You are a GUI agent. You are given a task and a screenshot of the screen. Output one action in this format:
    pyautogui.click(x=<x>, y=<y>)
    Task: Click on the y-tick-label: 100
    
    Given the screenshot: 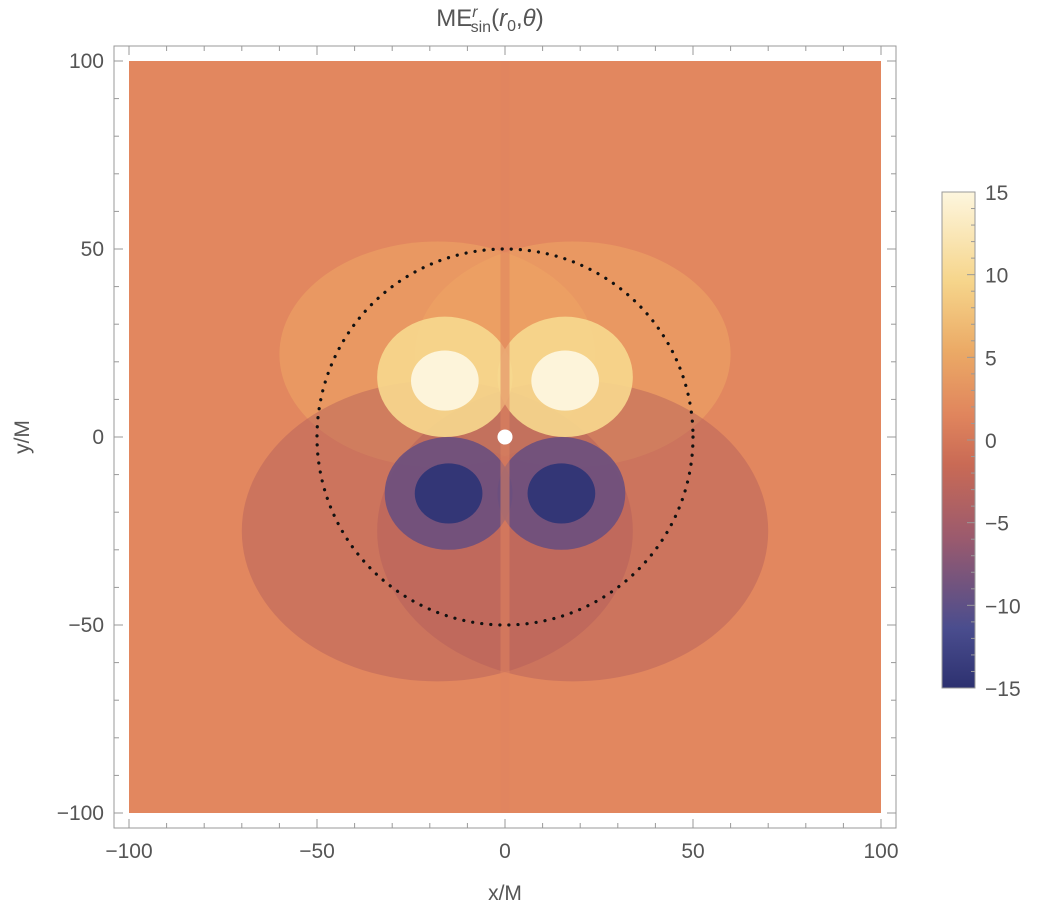 What is the action you would take?
    pyautogui.click(x=86, y=61)
    